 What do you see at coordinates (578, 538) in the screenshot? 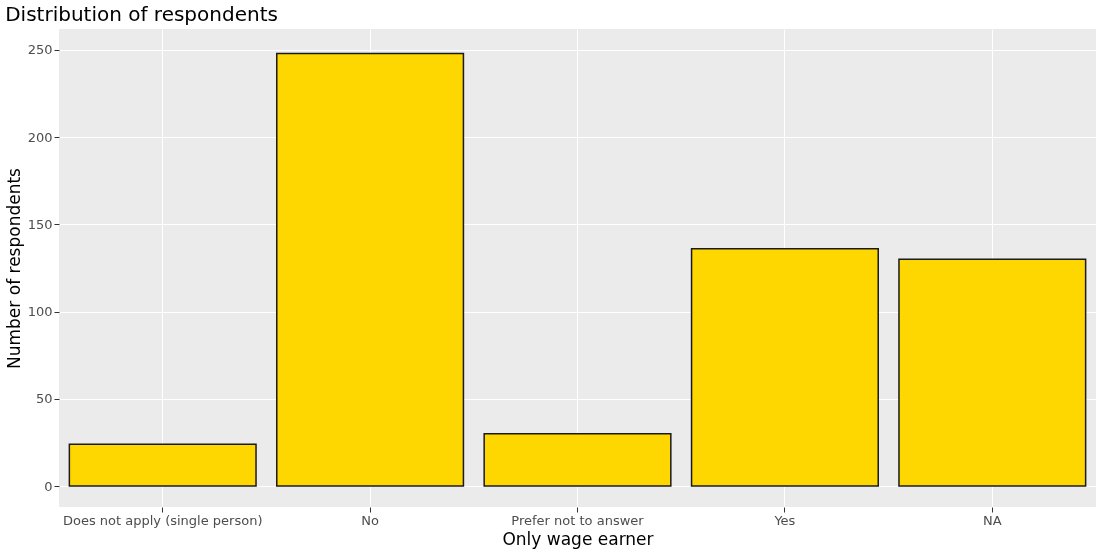
I see `x-axis-title: Only wage earner` at bounding box center [578, 538].